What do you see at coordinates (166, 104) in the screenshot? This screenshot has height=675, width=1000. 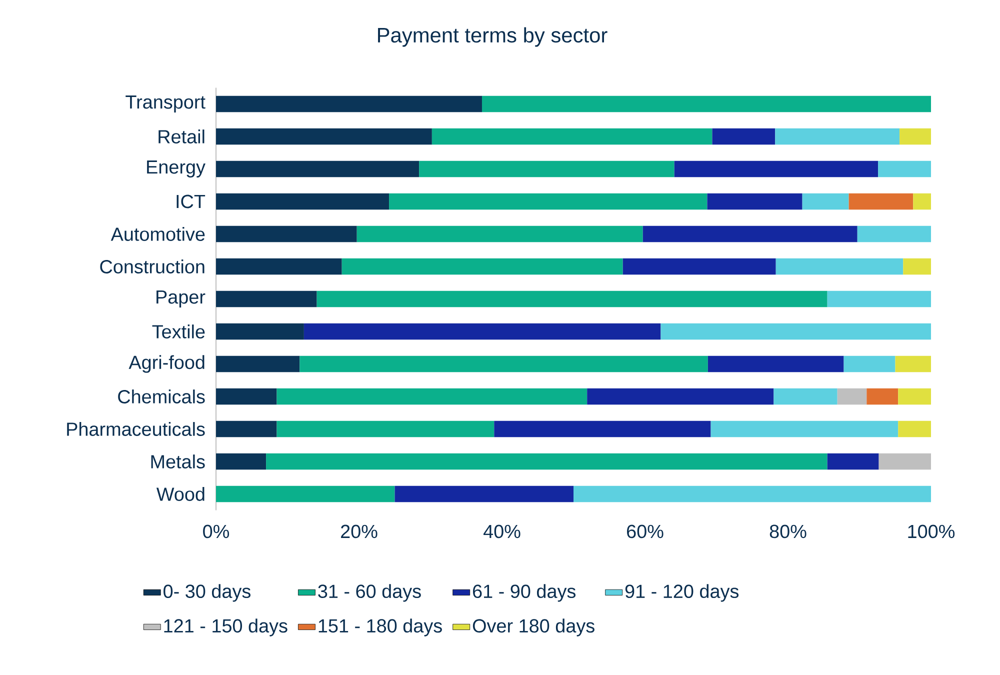 I see `y-tick-label: Transport` at bounding box center [166, 104].